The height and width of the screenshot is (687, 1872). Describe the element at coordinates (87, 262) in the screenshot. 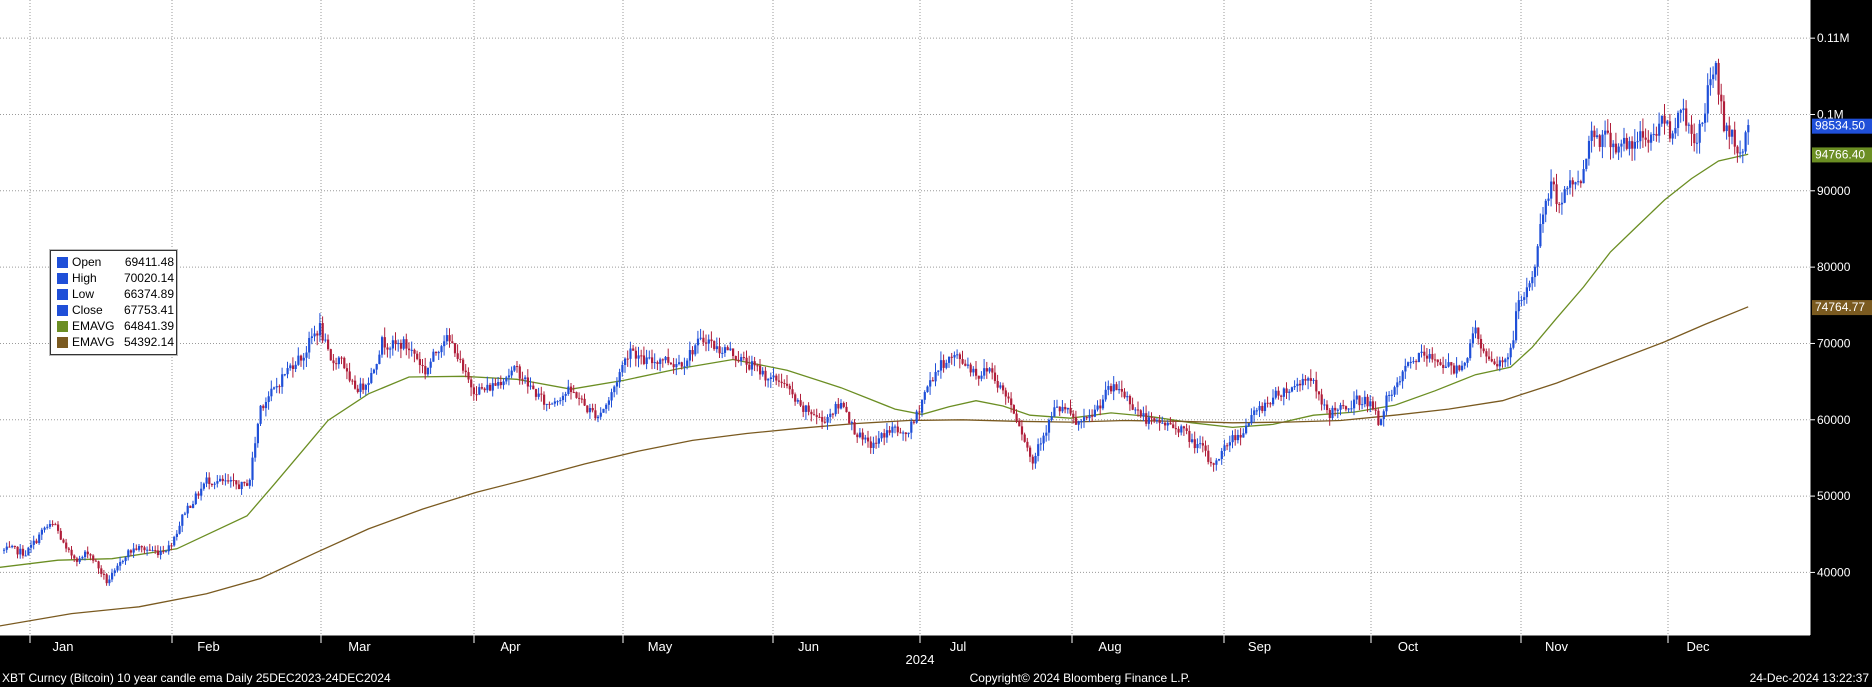

I see `legend-label: Open` at that location.